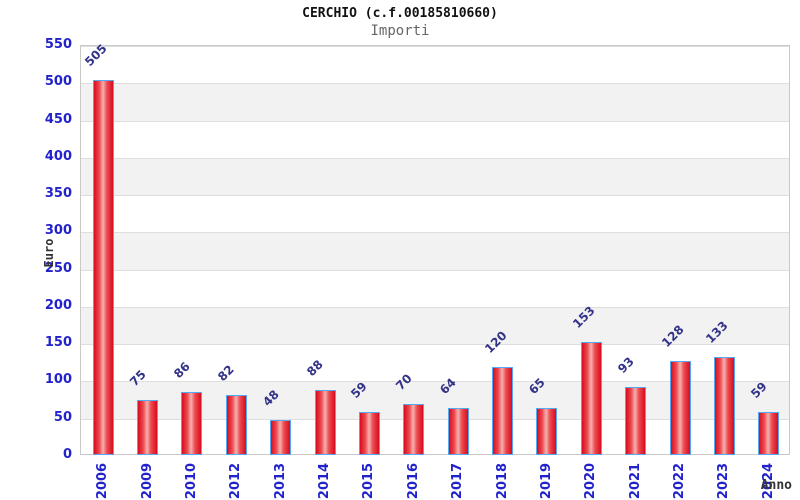 This screenshot has width=800, height=500. I want to click on y-tick-label: 0, so click(67, 454).